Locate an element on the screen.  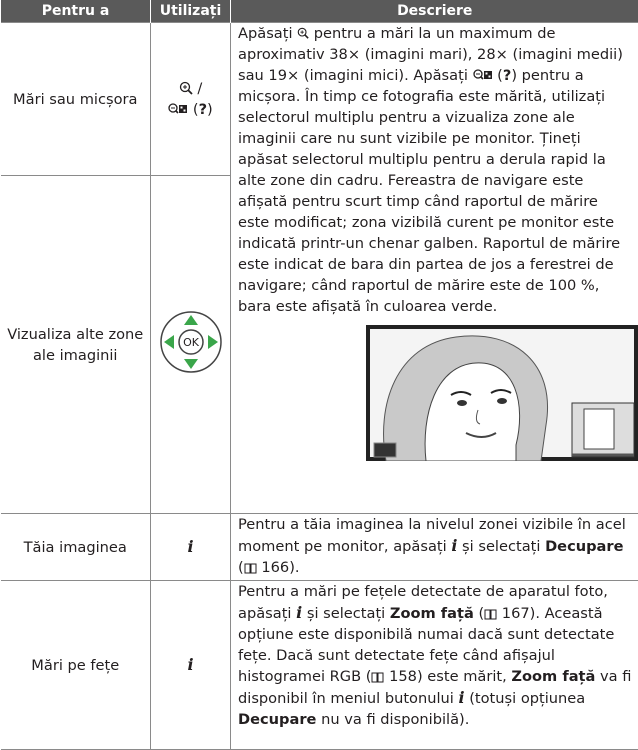
action: Mări sau micșora is located at coordinates (76, 99).